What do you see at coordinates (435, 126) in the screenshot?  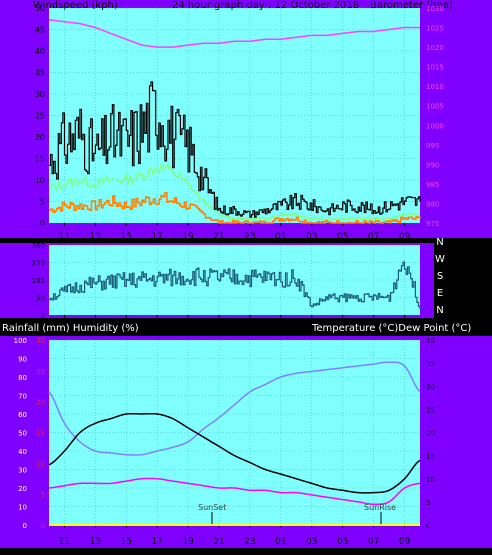 I see `barometer-tick-label: 1000` at bounding box center [435, 126].